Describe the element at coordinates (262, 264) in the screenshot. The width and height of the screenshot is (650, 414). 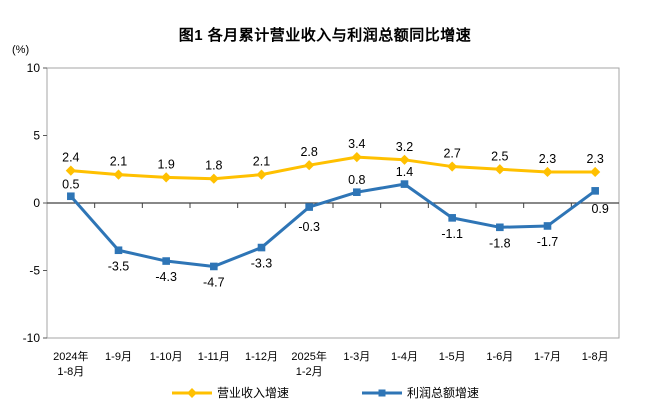
I see `data-label: -3.3` at that location.